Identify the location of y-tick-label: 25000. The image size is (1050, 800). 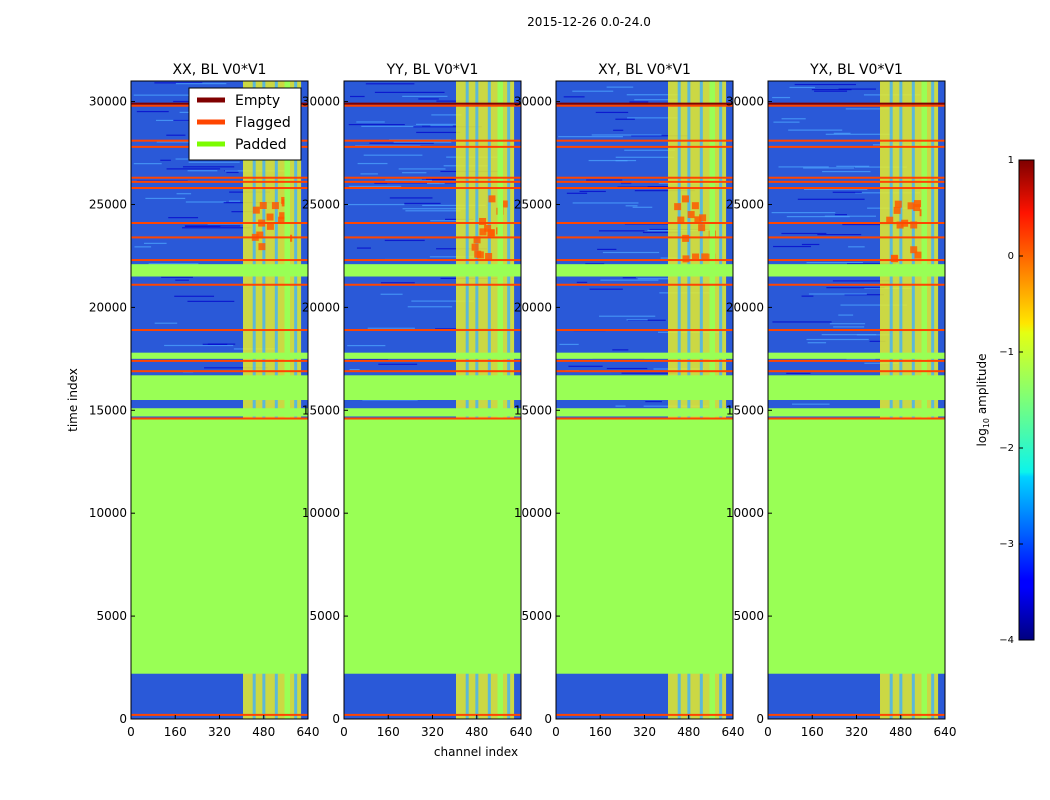
(108, 204).